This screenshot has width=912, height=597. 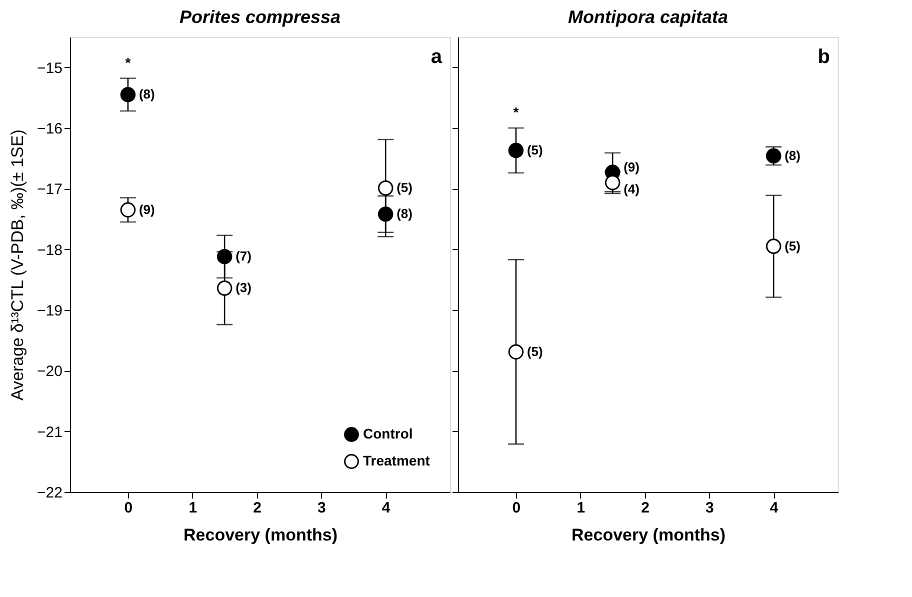 What do you see at coordinates (49, 250) in the screenshot?
I see `y-tick-label: −18` at bounding box center [49, 250].